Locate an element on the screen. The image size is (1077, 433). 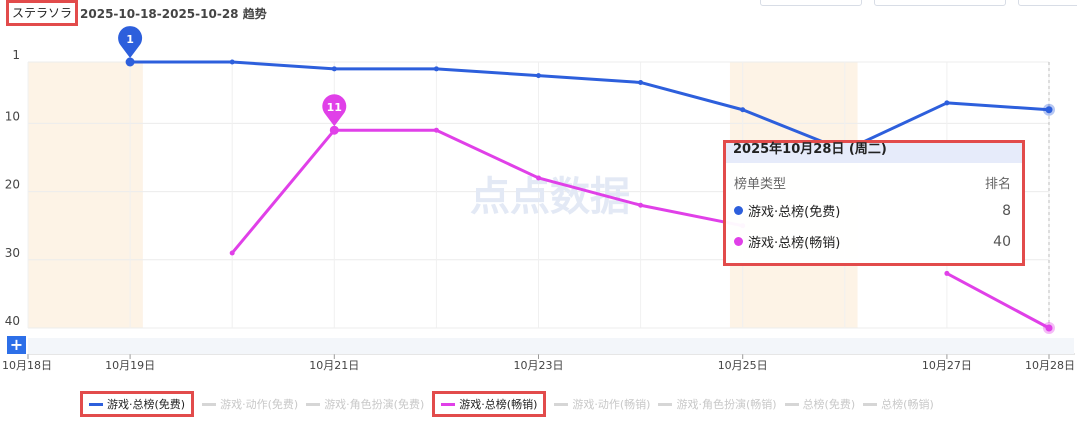
legend-item-overall-grossing: 总榜(畅销) is located at coordinates (898, 404).